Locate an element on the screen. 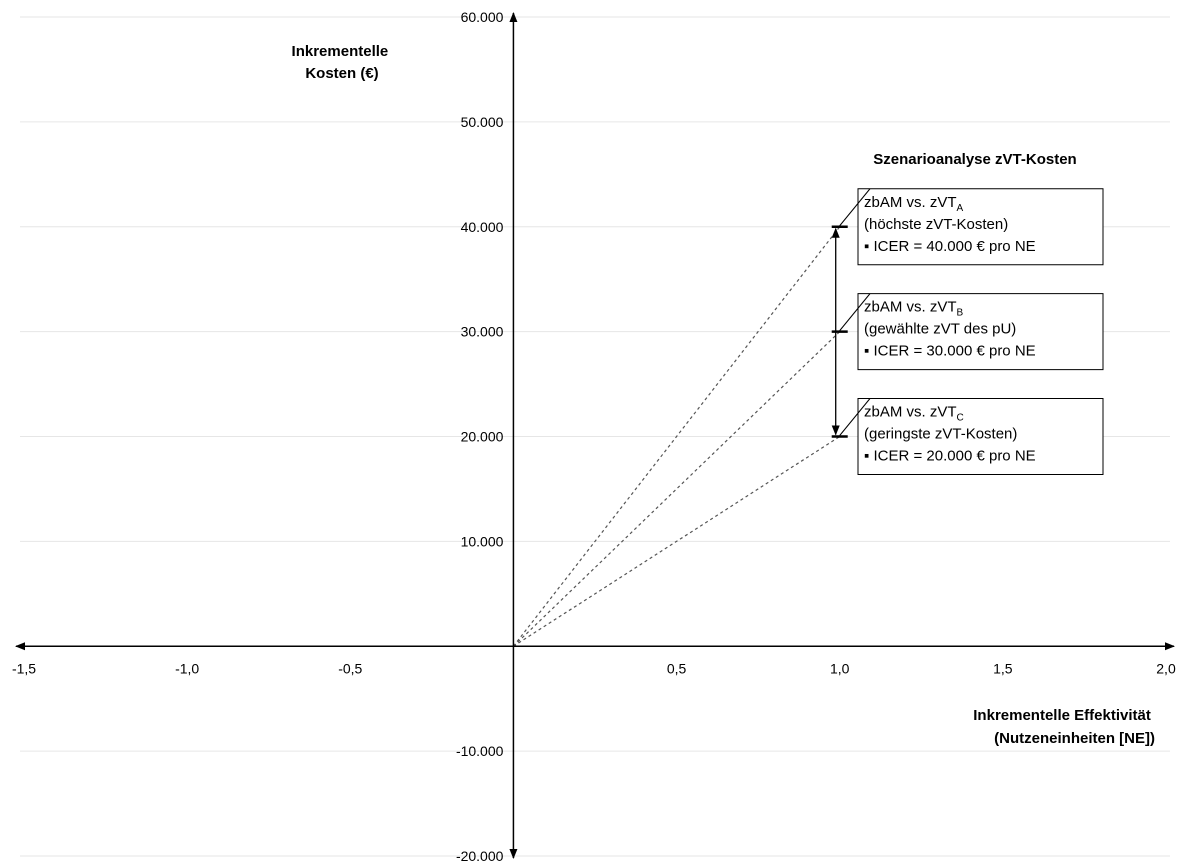 The height and width of the screenshot is (861, 1190). y-tick-label: 50.000 is located at coordinates (482, 122).